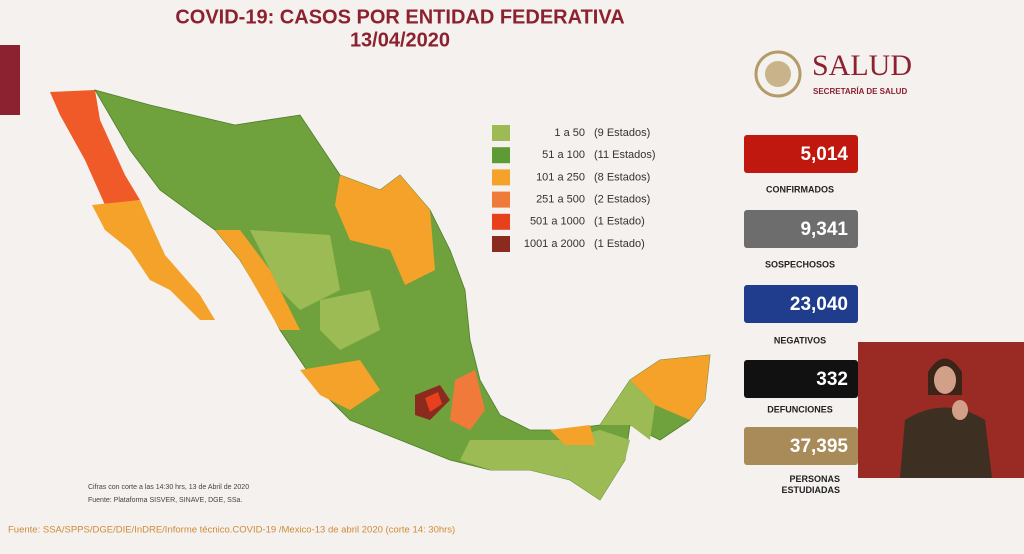 The image size is (1024, 554). What do you see at coordinates (941, 410) in the screenshot?
I see `interpreter-video` at bounding box center [941, 410].